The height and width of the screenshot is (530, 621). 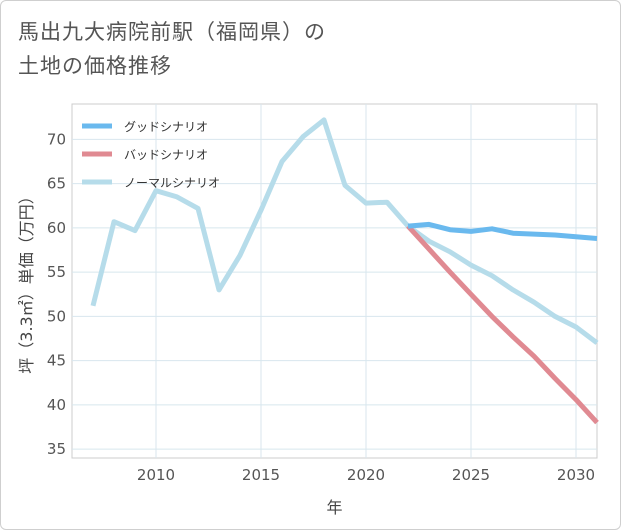 I want to click on y-tick-label: 60, so click(x=56, y=228).